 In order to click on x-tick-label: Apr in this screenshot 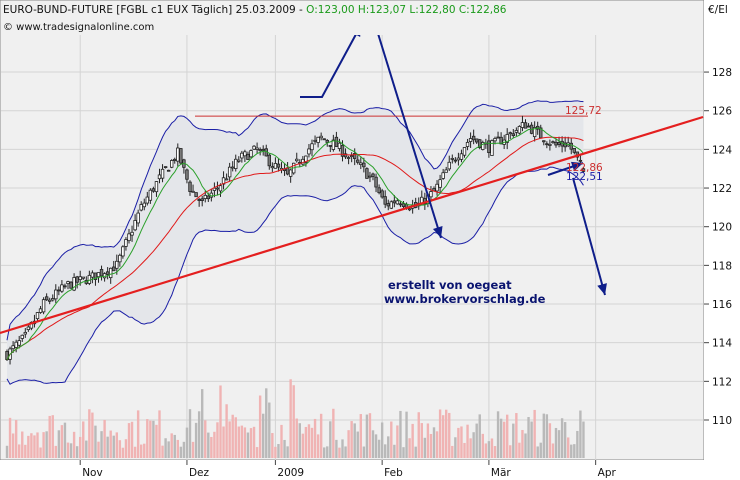, I will do `click(607, 473)`.